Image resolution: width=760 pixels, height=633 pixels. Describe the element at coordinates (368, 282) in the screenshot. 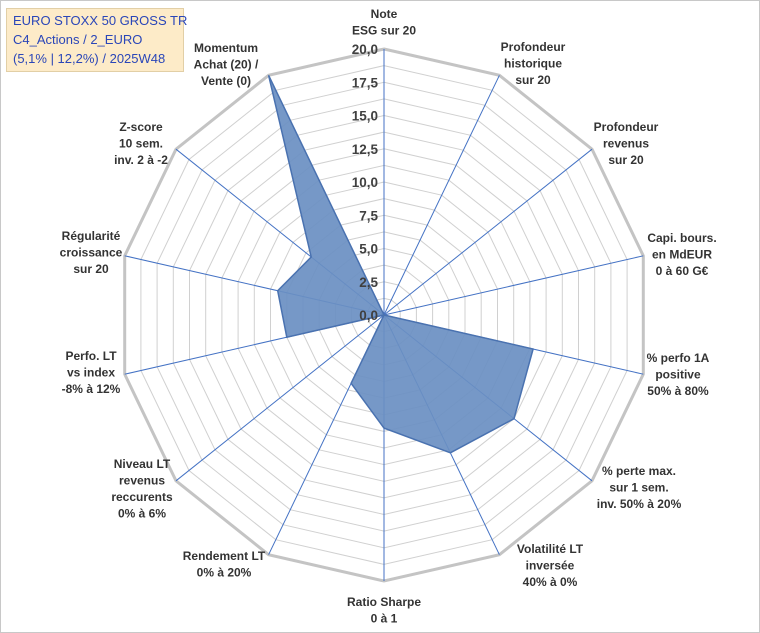

I see `radial-tick-label: 2,5` at that location.